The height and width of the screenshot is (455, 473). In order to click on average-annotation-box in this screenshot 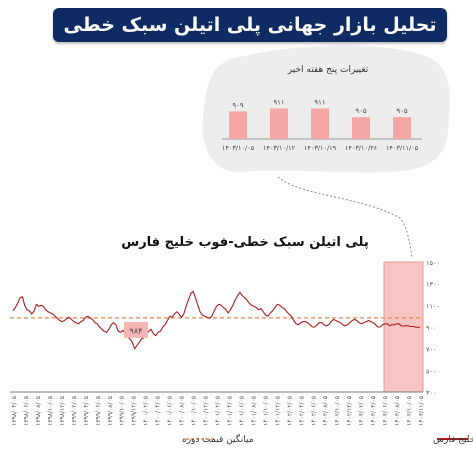, I will do `click(136, 329)`.